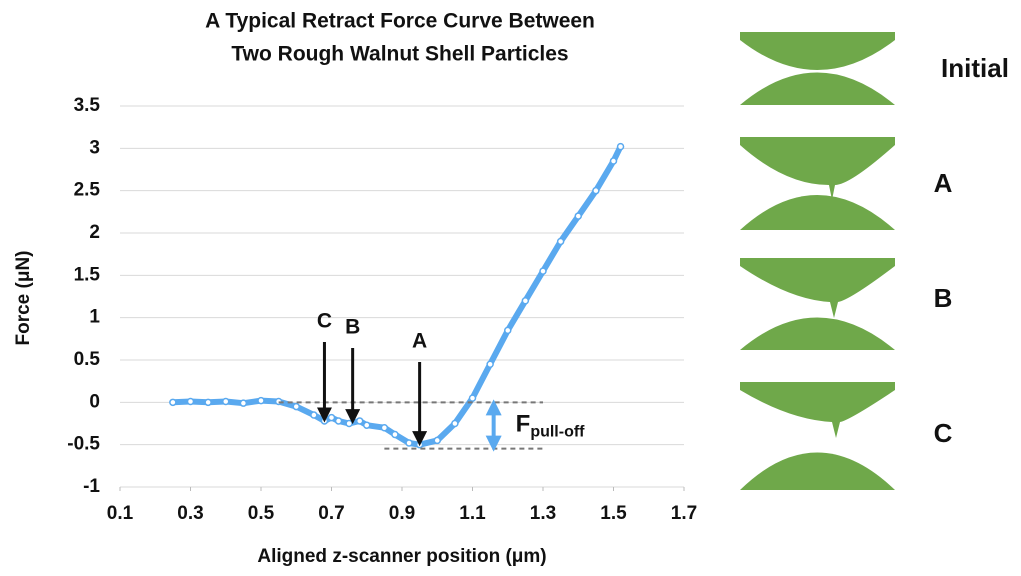 This screenshot has height=576, width=1021. What do you see at coordinates (943, 433) in the screenshot?
I see `stage-name: C` at bounding box center [943, 433].